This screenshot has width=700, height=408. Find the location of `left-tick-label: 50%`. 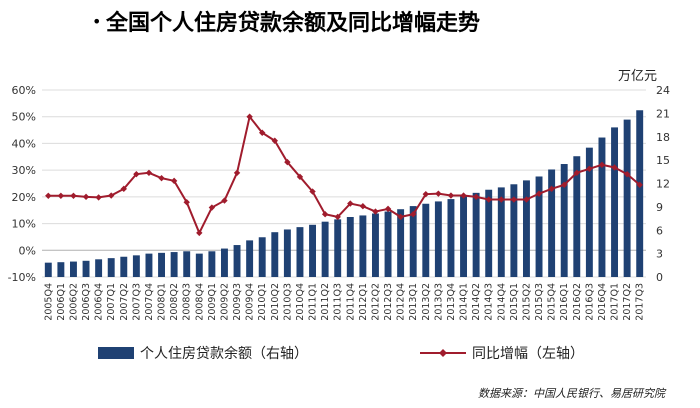

left-tick-label: 50% is located at coordinates (24, 117).